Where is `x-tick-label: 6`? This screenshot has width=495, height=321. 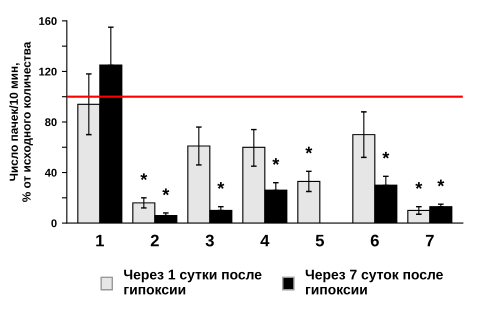 x-tick-label: 6 is located at coordinates (374, 240).